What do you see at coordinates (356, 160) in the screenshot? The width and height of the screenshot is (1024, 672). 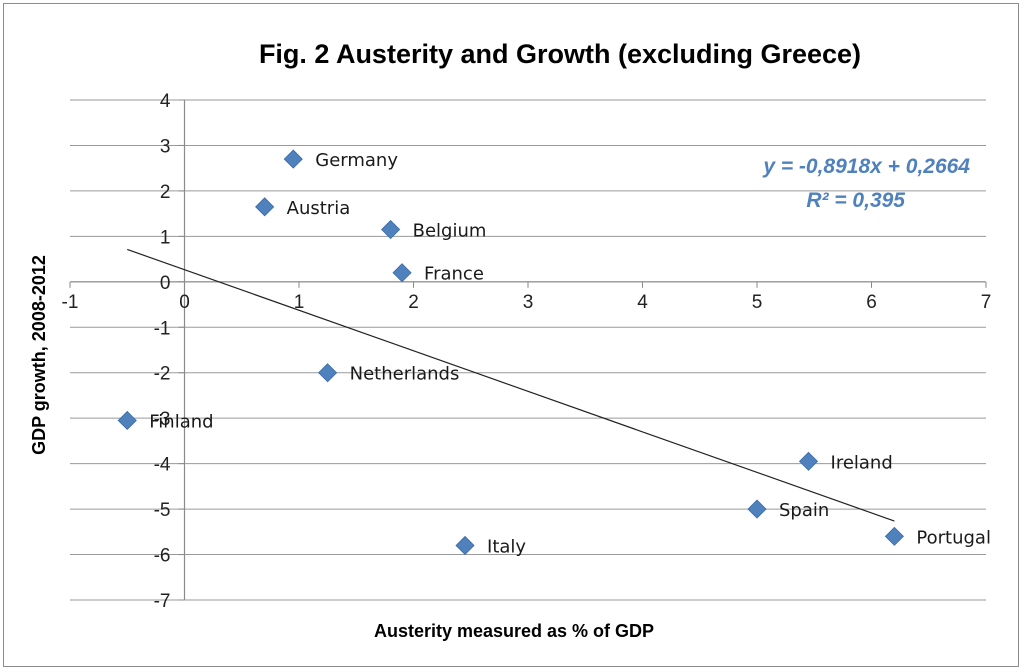 I see `point-label: Germany` at bounding box center [356, 160].